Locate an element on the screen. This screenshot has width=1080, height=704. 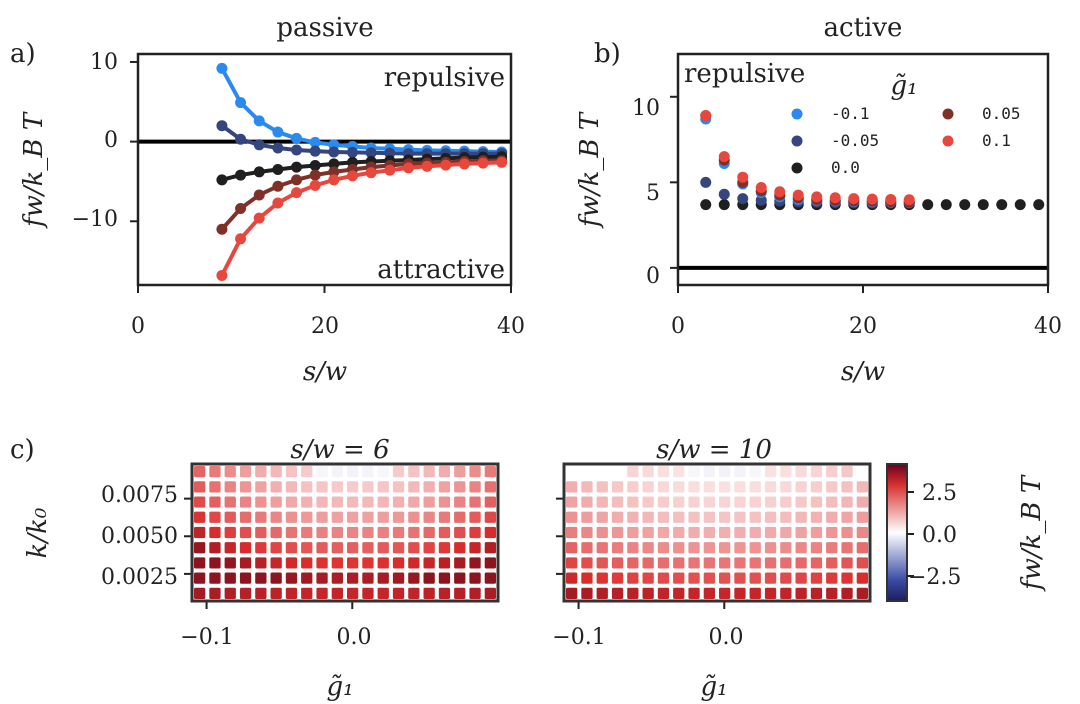
heatmap-2-xlabel: g̃₁ is located at coordinates (713, 687).